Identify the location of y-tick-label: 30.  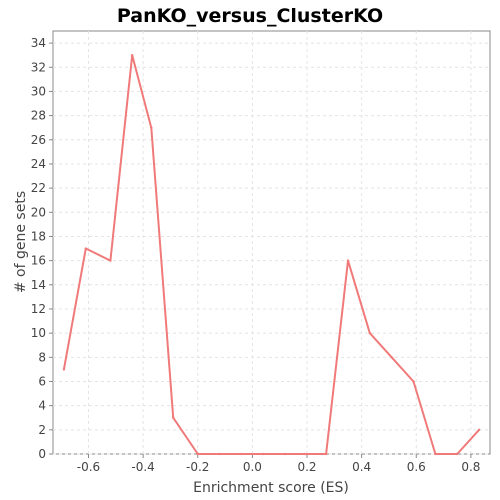
(38, 91).